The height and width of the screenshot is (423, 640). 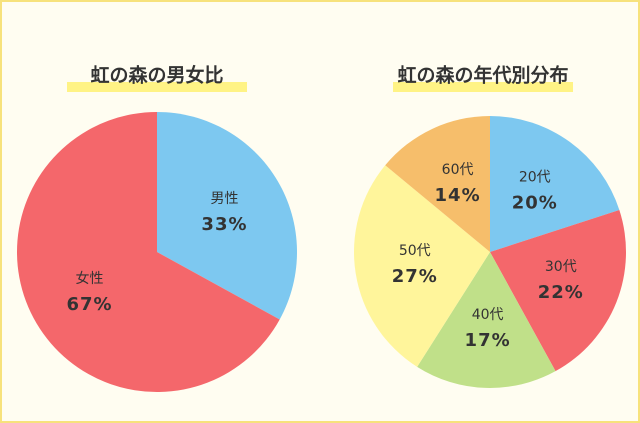 What do you see at coordinates (488, 340) in the screenshot?
I see `value-label: 17%` at bounding box center [488, 340].